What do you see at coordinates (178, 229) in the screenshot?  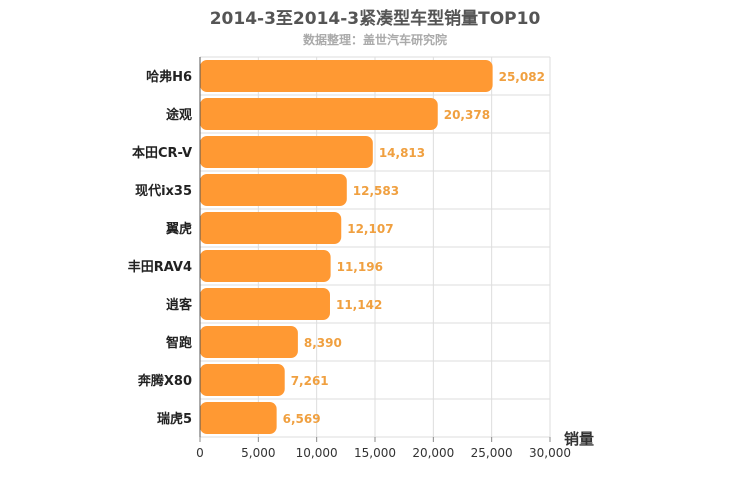 I see `category-label: 翼虎` at bounding box center [178, 229].